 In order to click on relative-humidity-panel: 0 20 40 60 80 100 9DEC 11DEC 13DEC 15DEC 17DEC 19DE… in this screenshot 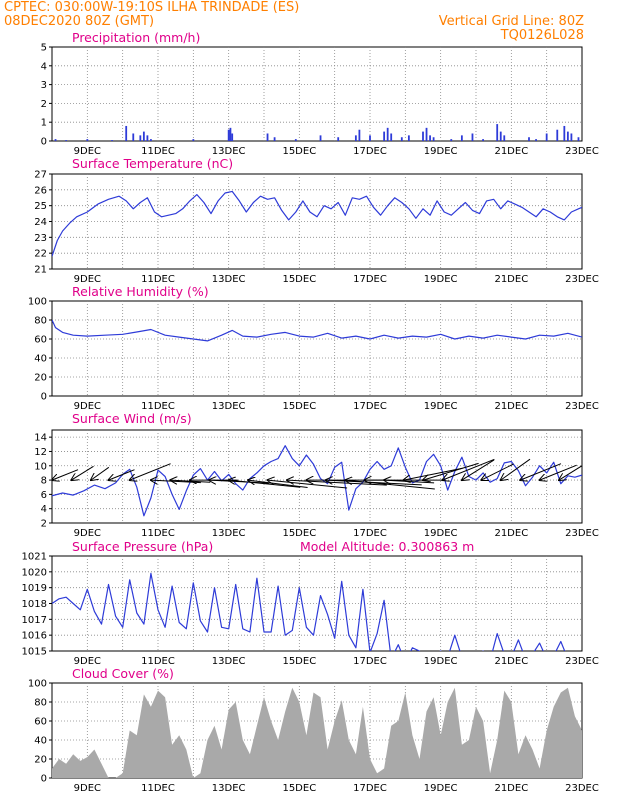, I will do `click(313, 348)`.